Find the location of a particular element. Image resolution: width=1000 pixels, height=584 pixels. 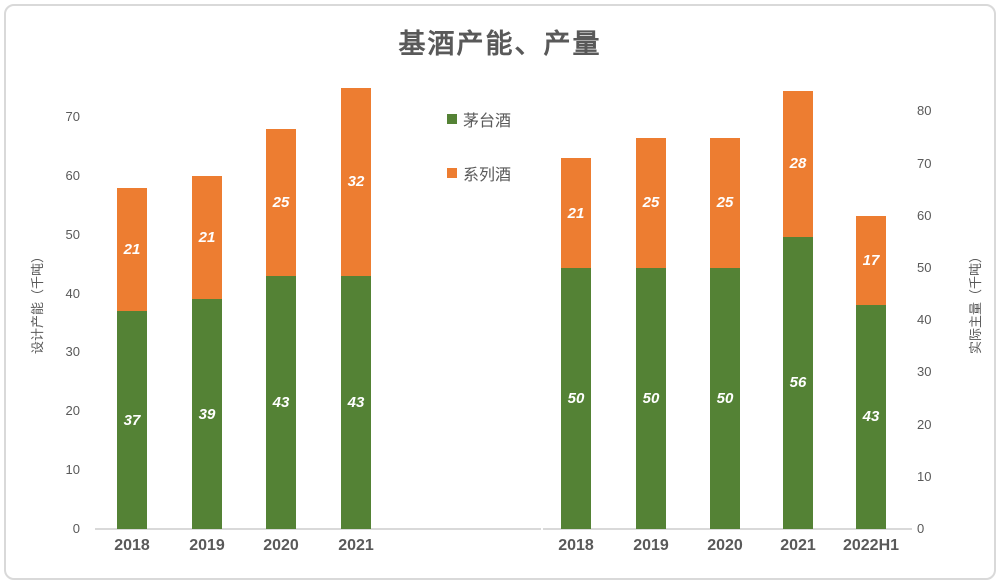

bar-2019-series-segment: 25 is located at coordinates (651, 202).